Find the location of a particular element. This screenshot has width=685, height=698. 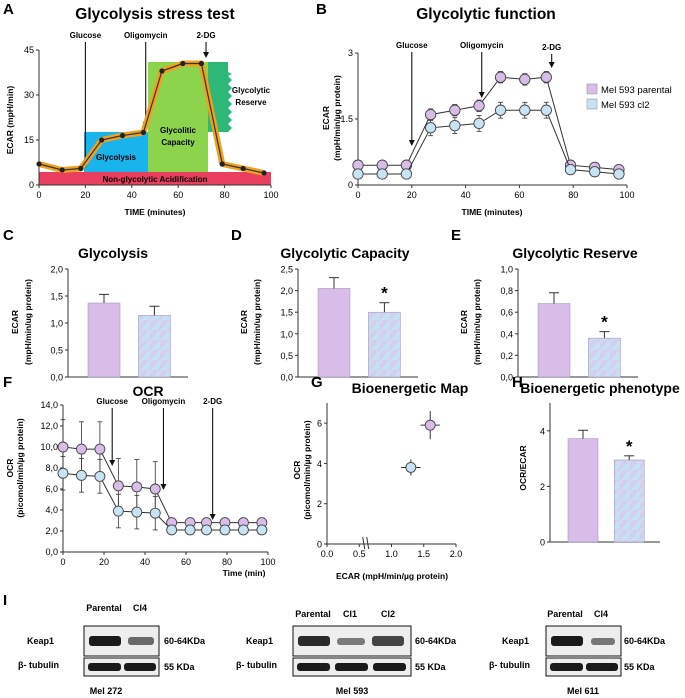

blot1-cell-line: Mel 272 is located at coordinates (106, 691).